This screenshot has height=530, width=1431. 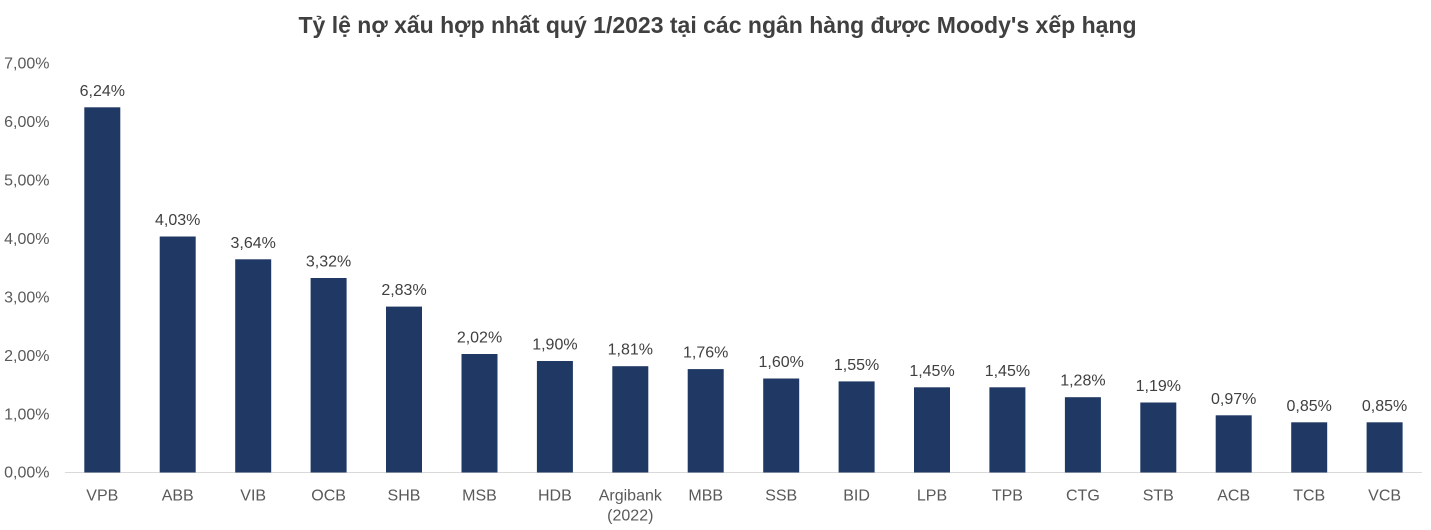 I want to click on svg-text: 1,28%, so click(x=1082, y=381).